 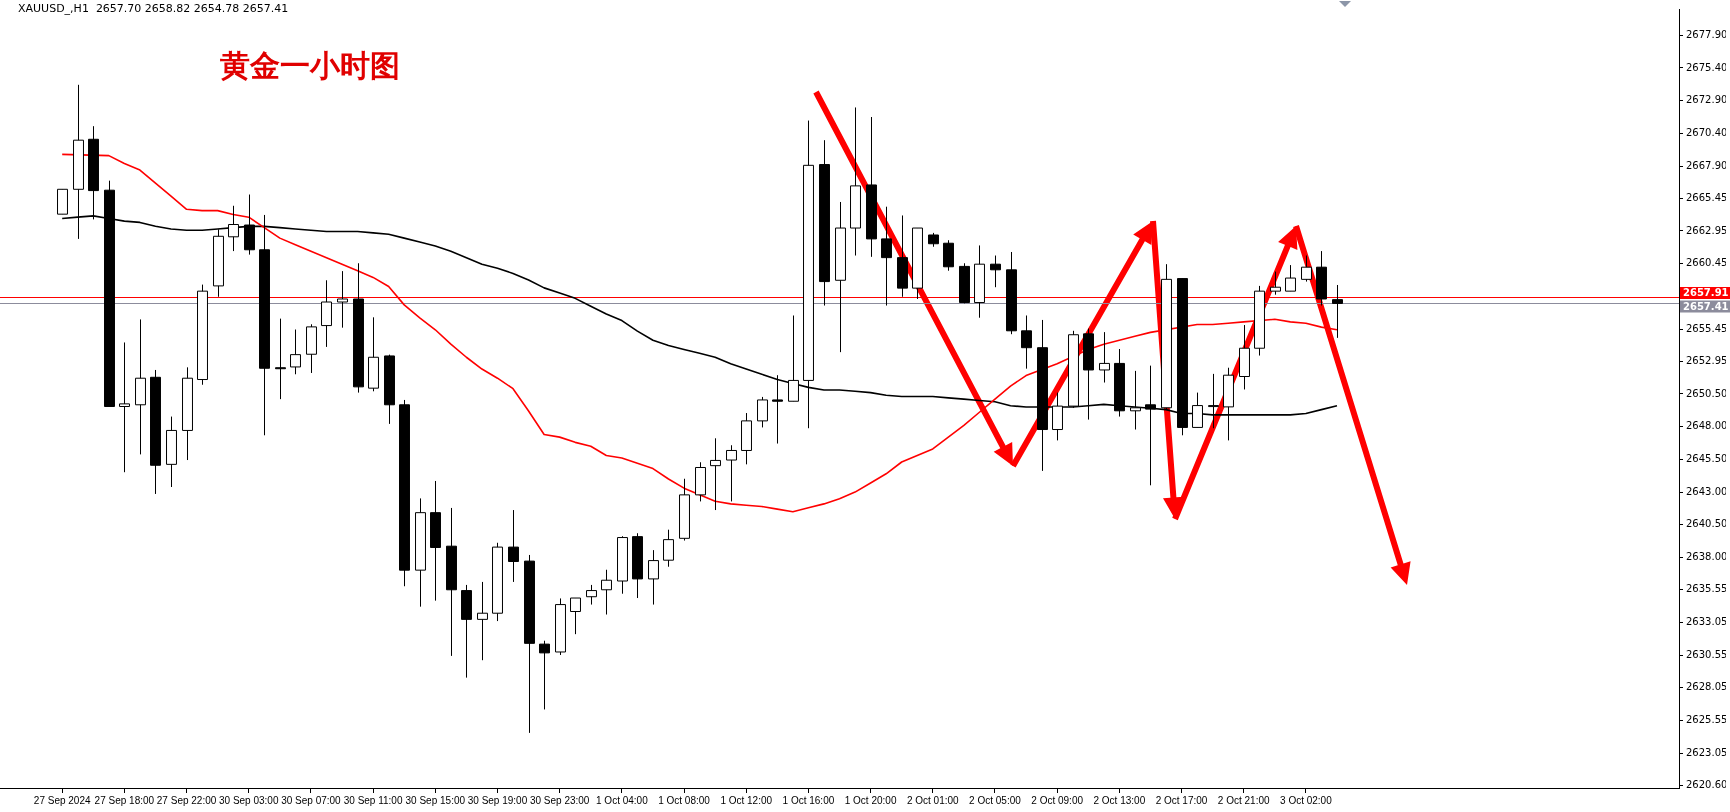 What do you see at coordinates (373, 800) in the screenshot?
I see `x-tick-label: 30 Sep 11:00` at bounding box center [373, 800].